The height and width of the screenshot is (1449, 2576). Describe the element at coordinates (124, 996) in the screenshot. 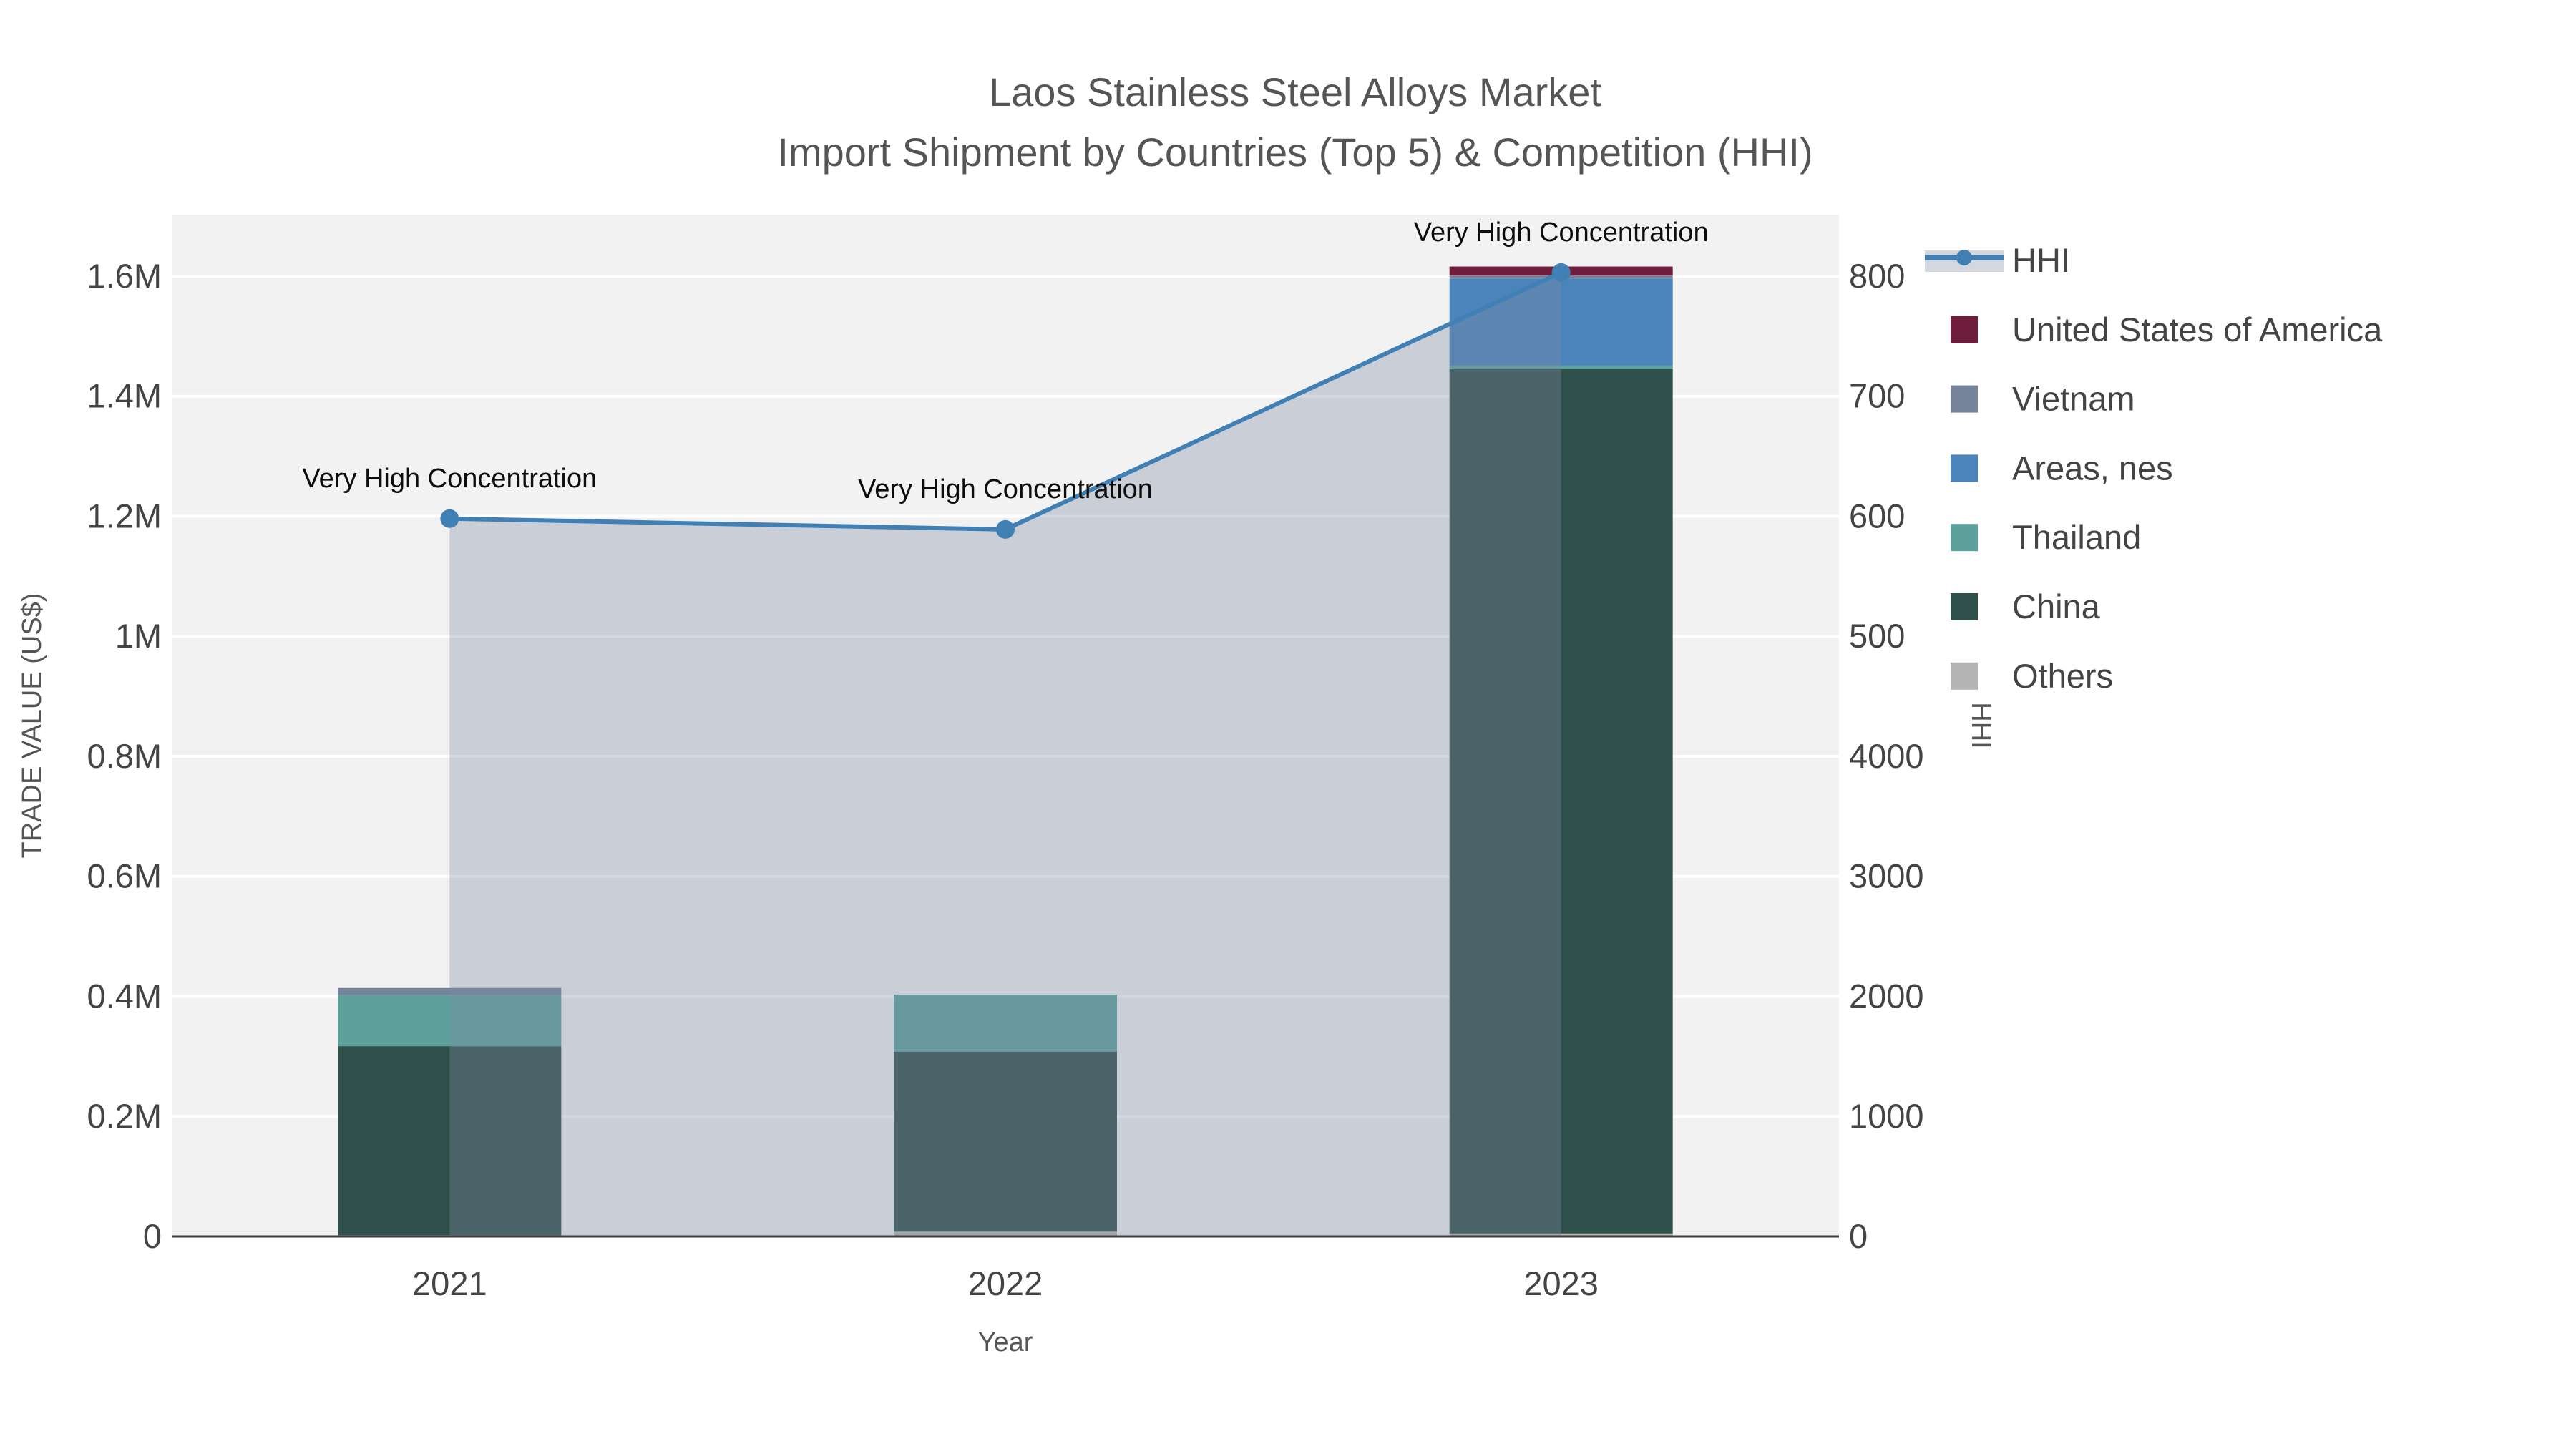

I see `left-axis-tick-label: 0.4M` at that location.